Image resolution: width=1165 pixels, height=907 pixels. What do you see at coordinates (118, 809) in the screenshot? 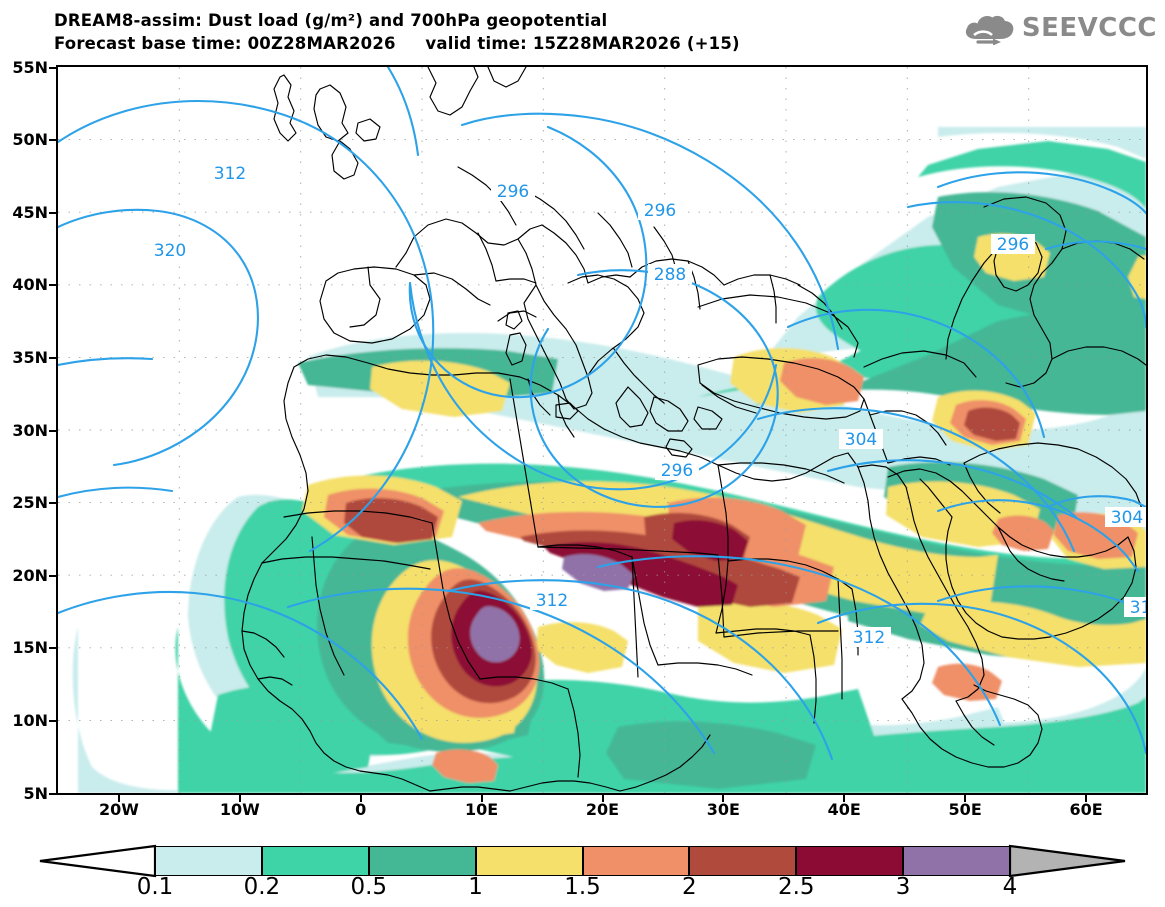
I see `x-axis-tick-label: 20W` at bounding box center [118, 809].